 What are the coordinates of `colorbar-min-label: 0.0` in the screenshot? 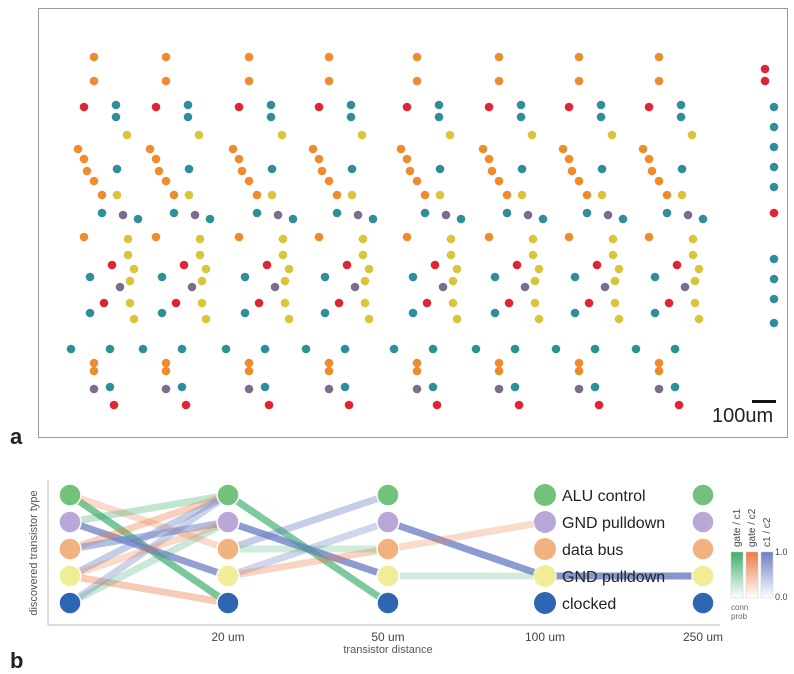 It's located at (781, 597).